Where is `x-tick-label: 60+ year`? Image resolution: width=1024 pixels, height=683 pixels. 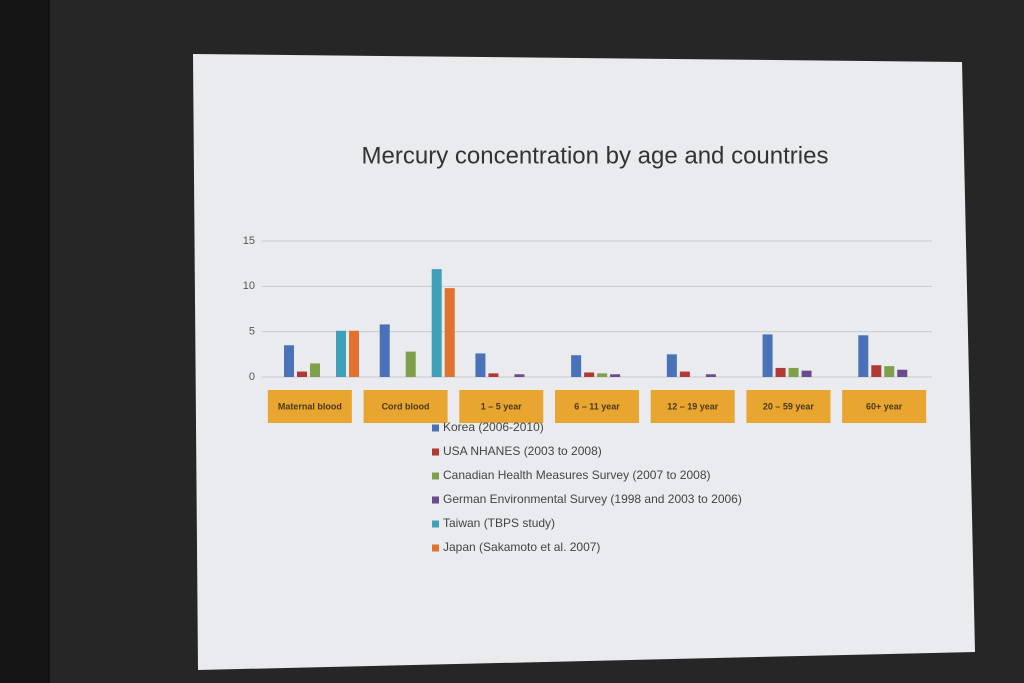
x-tick-label: 60+ year is located at coordinates (884, 406).